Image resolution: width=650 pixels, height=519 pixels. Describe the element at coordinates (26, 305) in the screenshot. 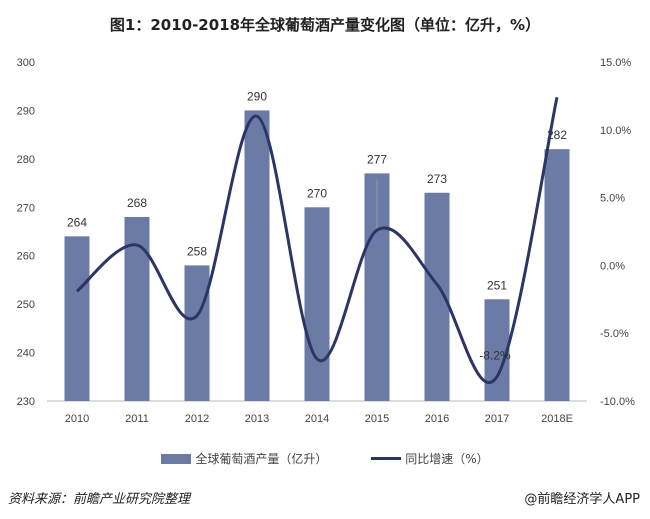

I see `left-tick-label: 250` at that location.